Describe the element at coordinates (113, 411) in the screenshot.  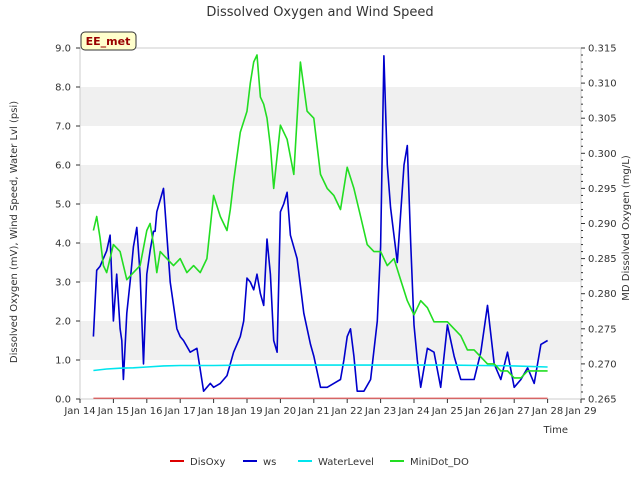
I see `x-tick-label: Jan 15` at that location.